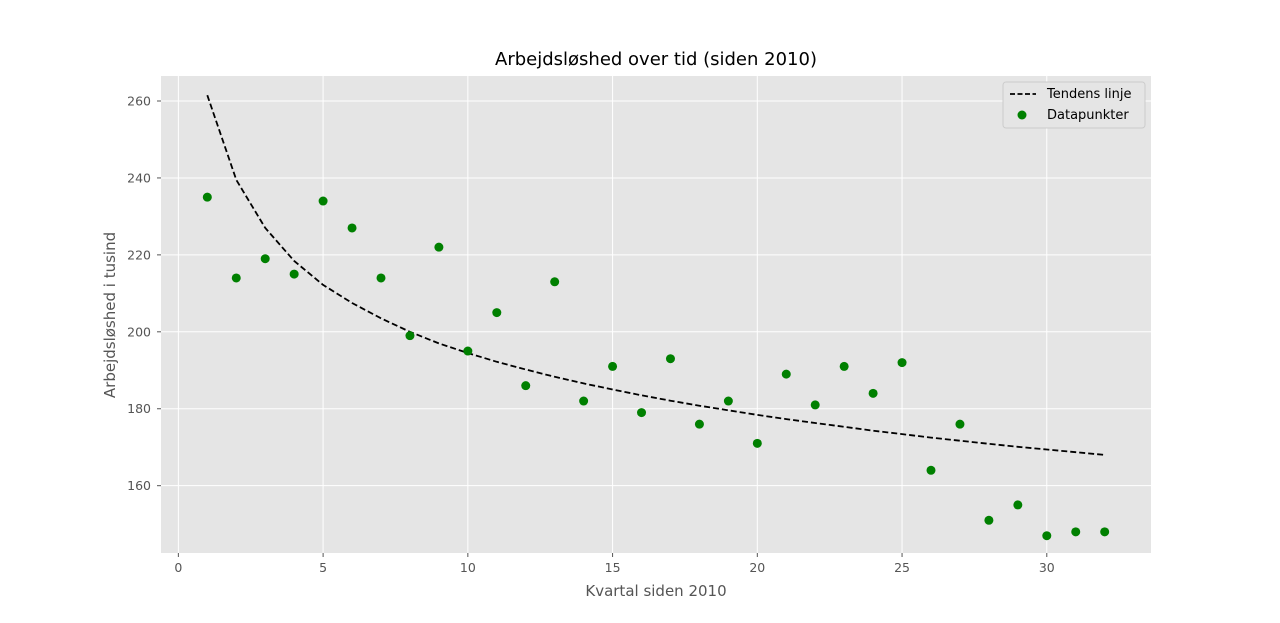 The image size is (1280, 623). Describe the element at coordinates (139, 485) in the screenshot. I see `y-tick-label: 160` at that location.